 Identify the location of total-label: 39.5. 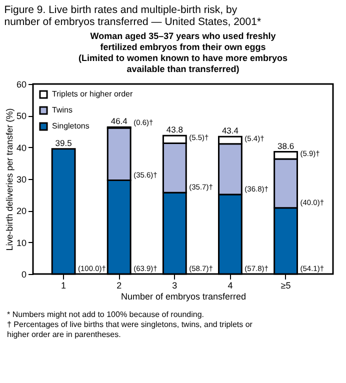
(63, 143).